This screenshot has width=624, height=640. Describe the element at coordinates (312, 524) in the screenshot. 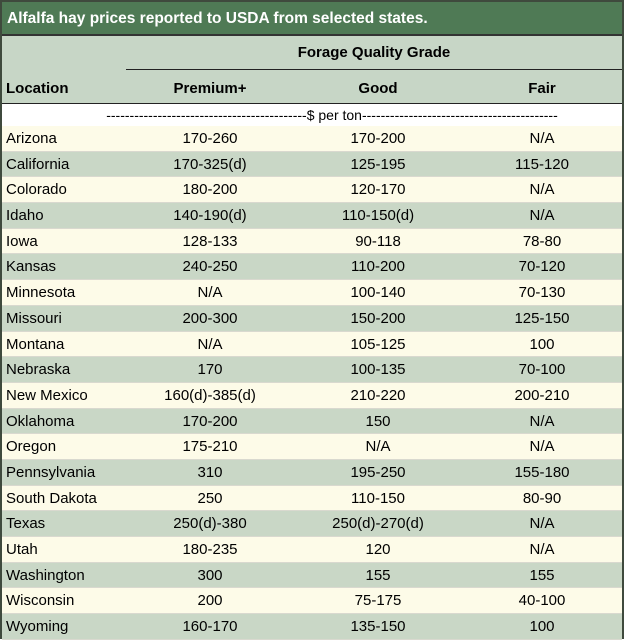

I see `table-row: Texas 250(d)-380 250(d)-270(d) N/A` at that location.